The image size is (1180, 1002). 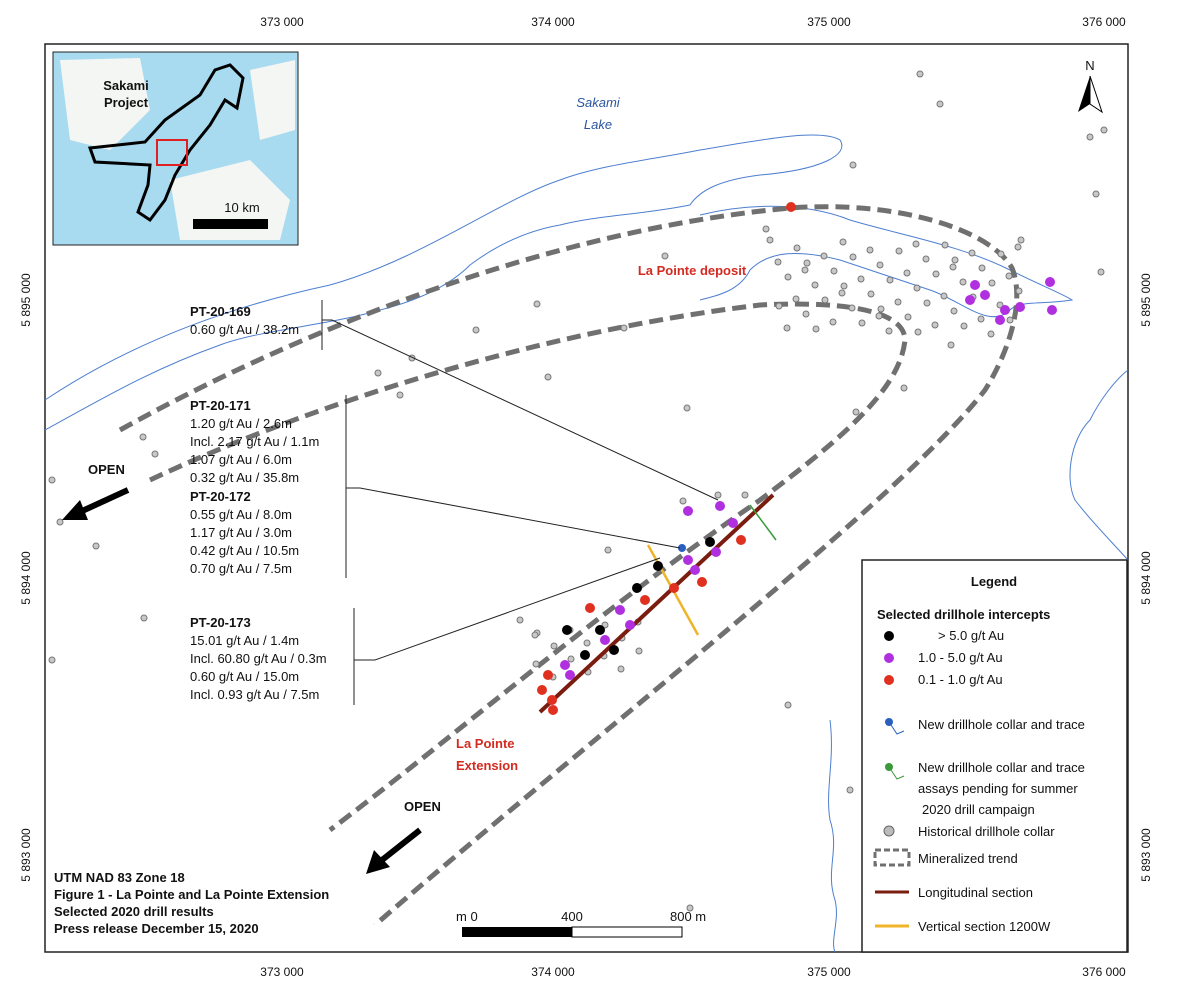 What do you see at coordinates (106, 469) in the screenshot?
I see `open-label: OPEN` at bounding box center [106, 469].